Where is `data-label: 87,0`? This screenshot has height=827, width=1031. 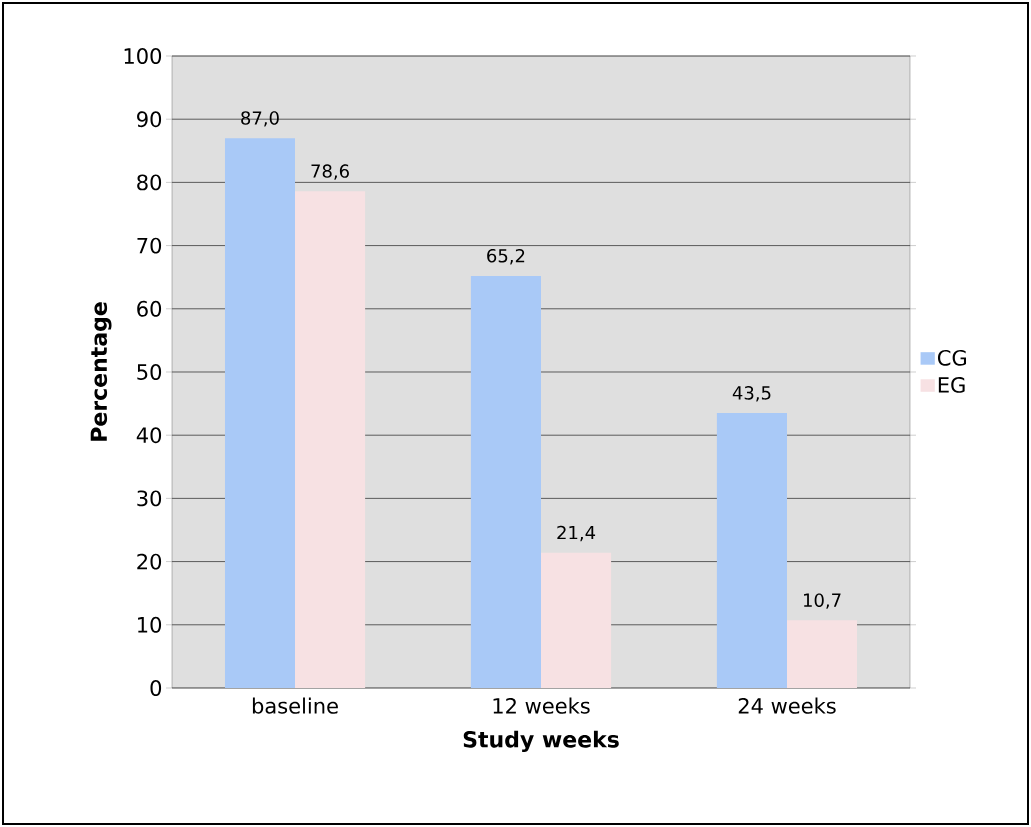 data-label: 87,0 is located at coordinates (260, 119).